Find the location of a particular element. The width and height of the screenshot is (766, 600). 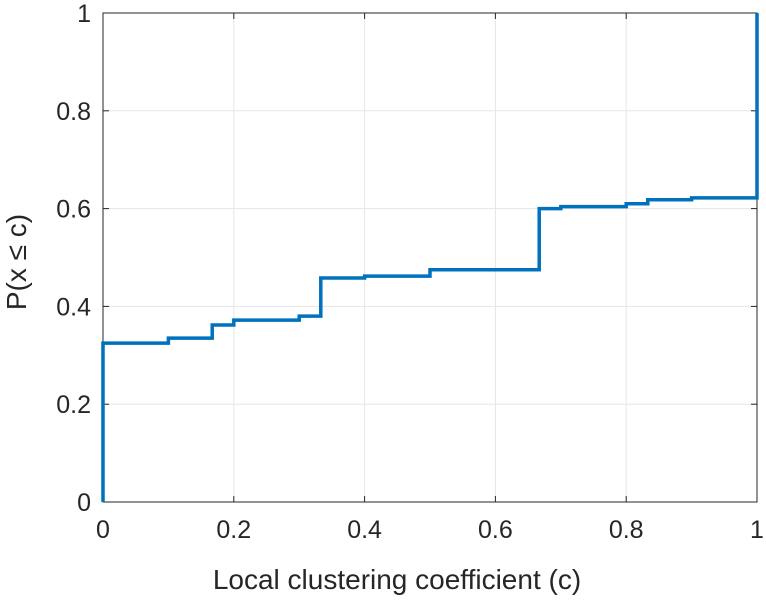

x-tick-label: 0.4 is located at coordinates (364, 530).